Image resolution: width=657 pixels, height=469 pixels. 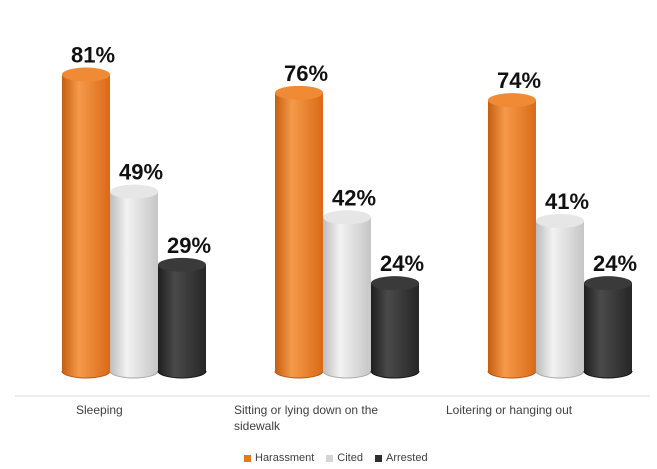 I want to click on legend: Harassment Cited Arrested, so click(x=336, y=458).